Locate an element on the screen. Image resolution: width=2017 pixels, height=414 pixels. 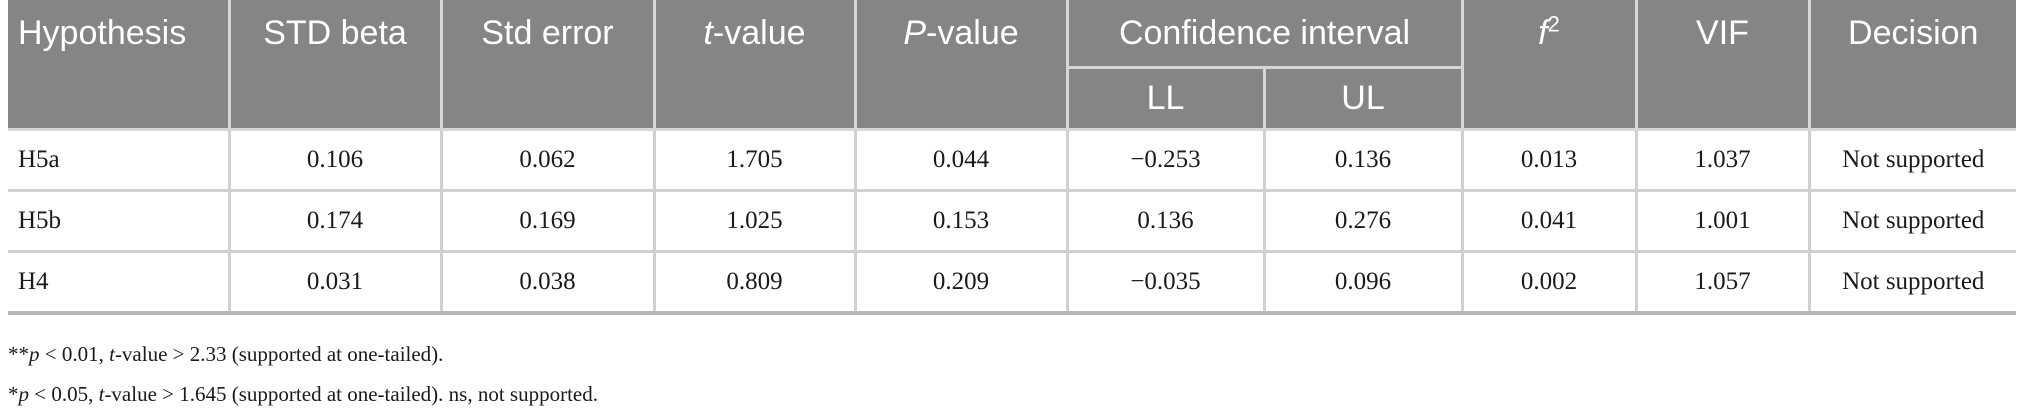
cell-hypothesis: H4 is located at coordinates (119, 283).